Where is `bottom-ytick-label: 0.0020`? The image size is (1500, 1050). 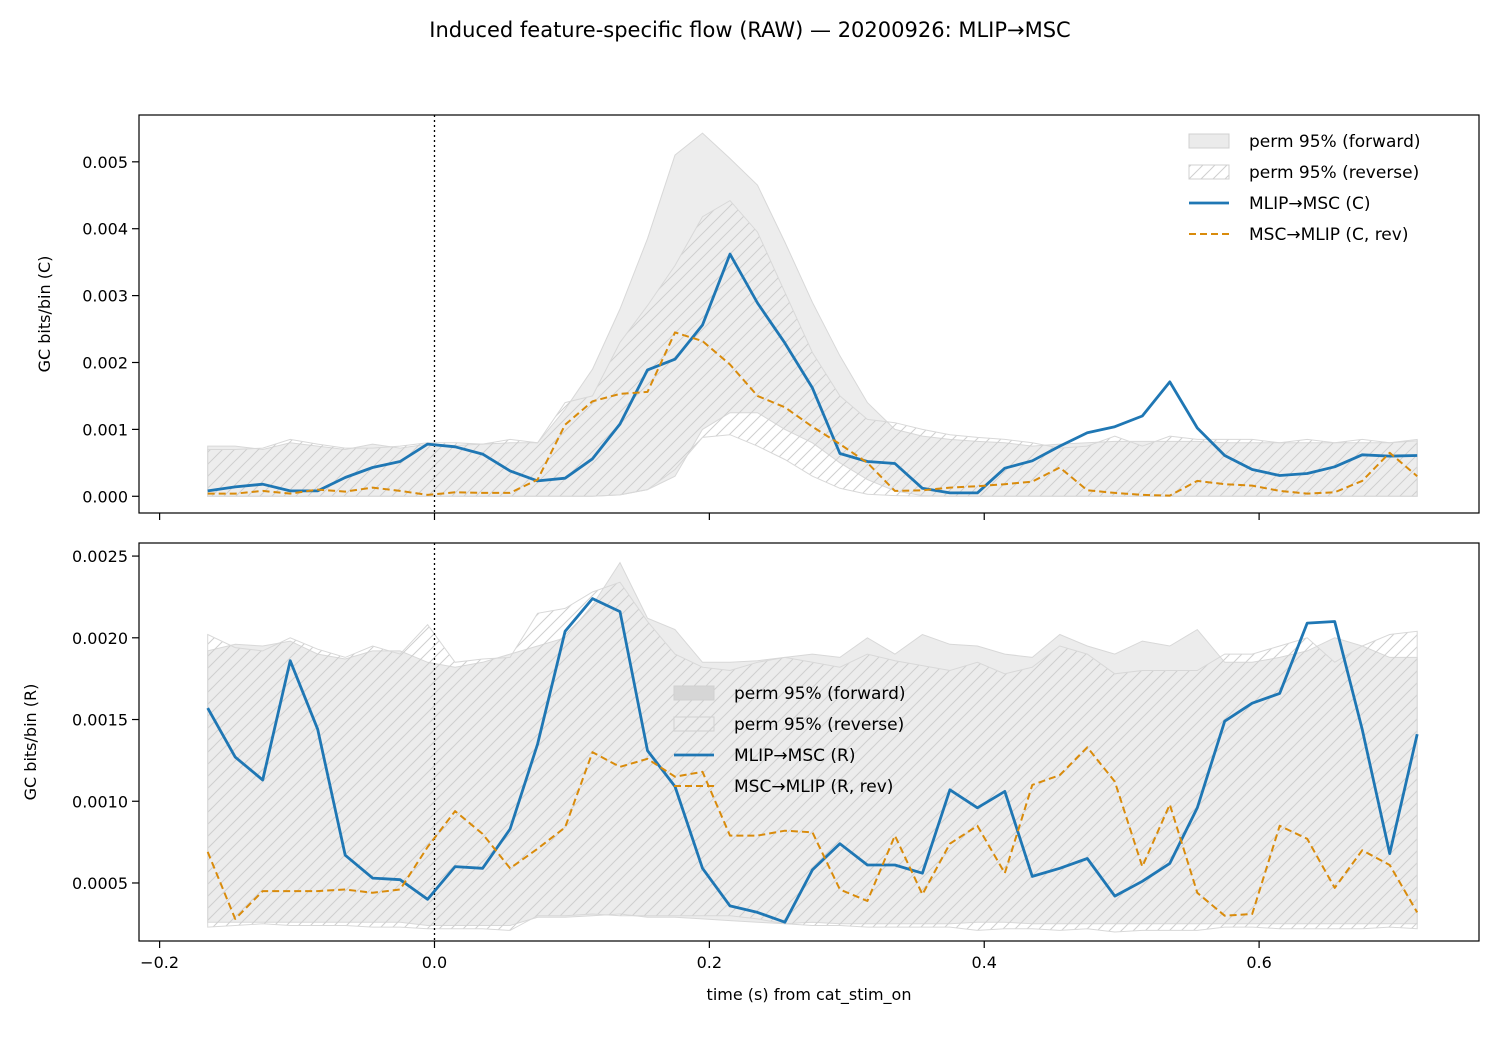 bottom-ytick-label: 0.0020 is located at coordinates (100, 638).